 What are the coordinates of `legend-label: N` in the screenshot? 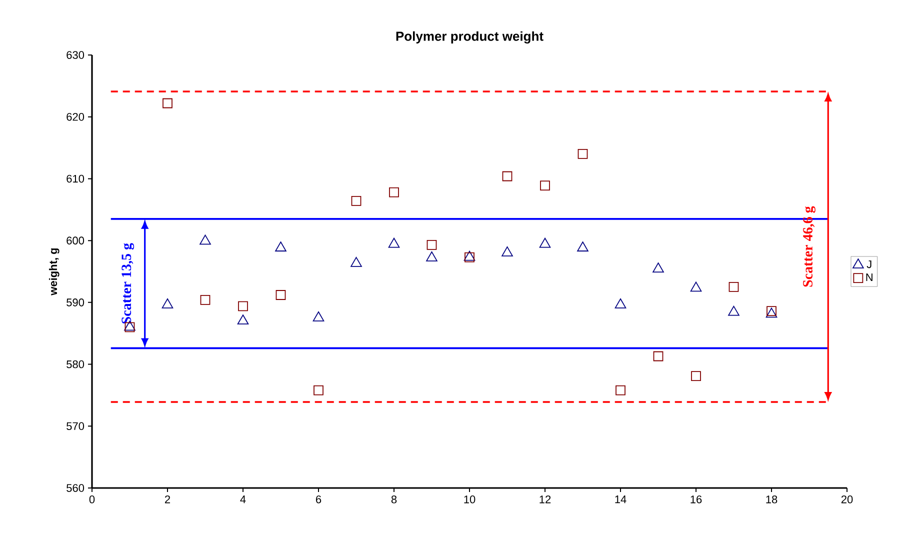 It's located at (869, 278).